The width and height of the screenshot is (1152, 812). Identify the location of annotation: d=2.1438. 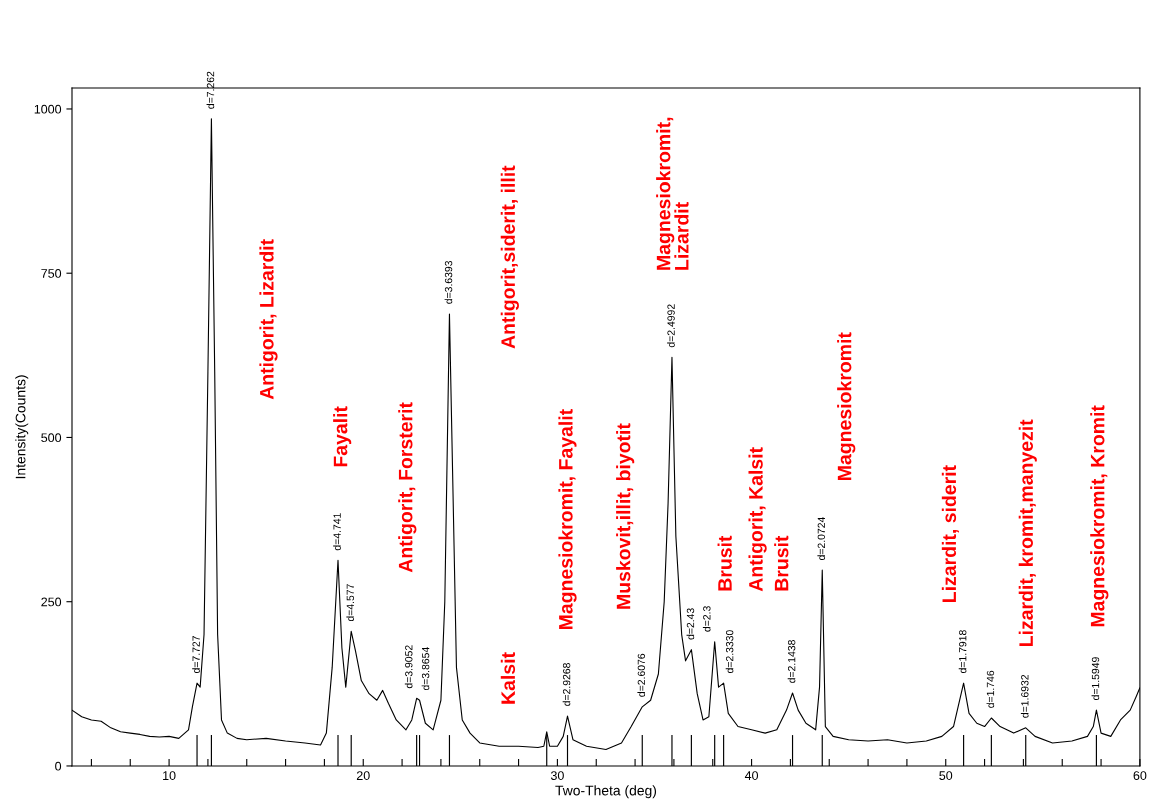
(791, 661).